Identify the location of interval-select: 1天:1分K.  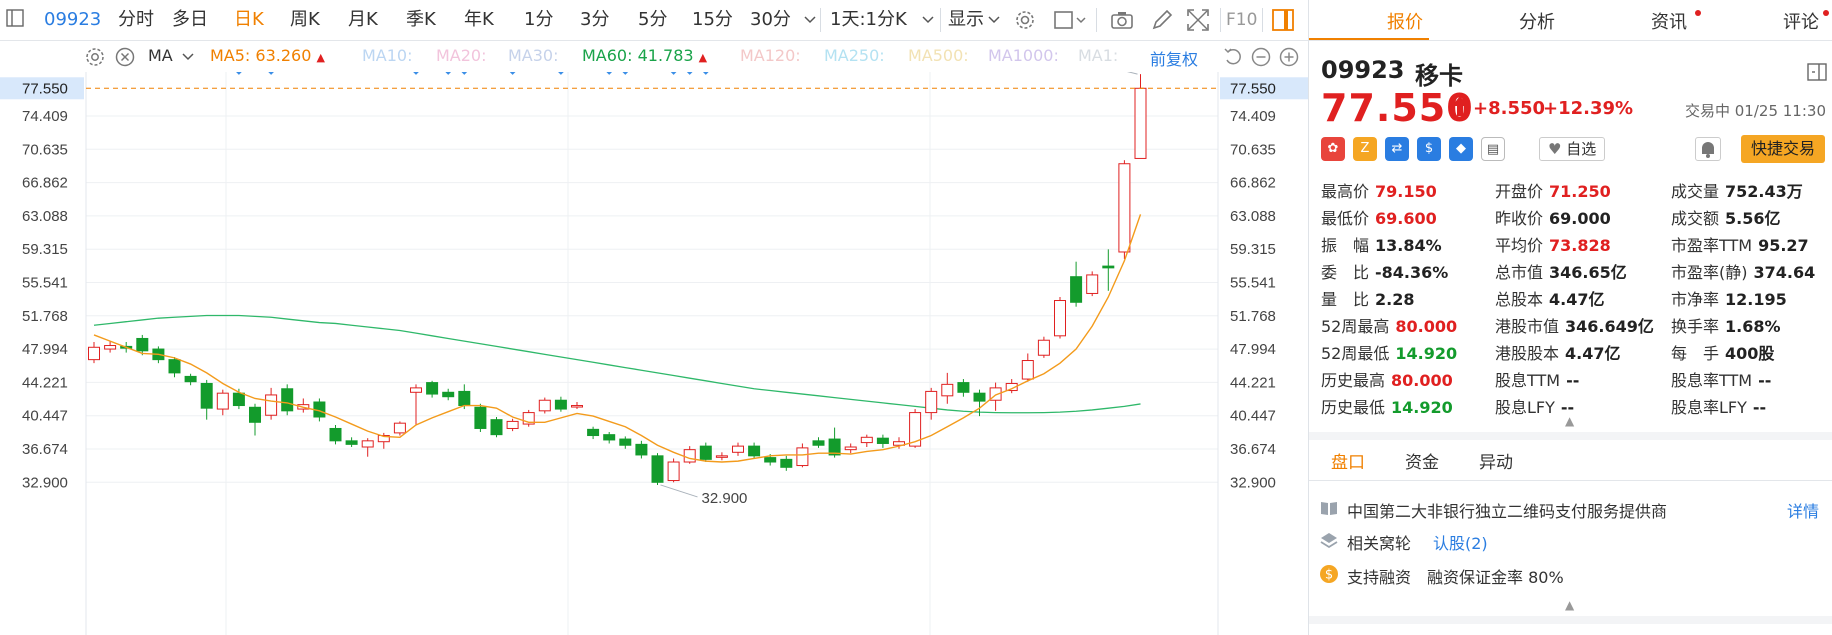
(868, 20).